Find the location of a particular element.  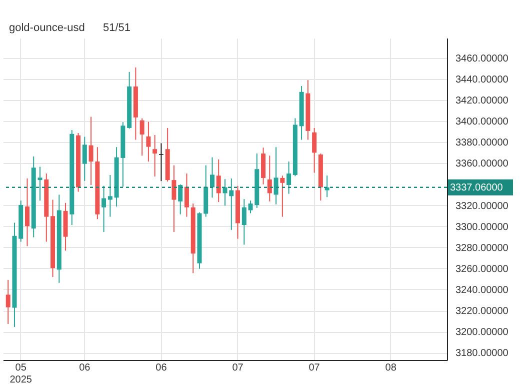

y-tick-label: 3280.00000 is located at coordinates (482, 248).